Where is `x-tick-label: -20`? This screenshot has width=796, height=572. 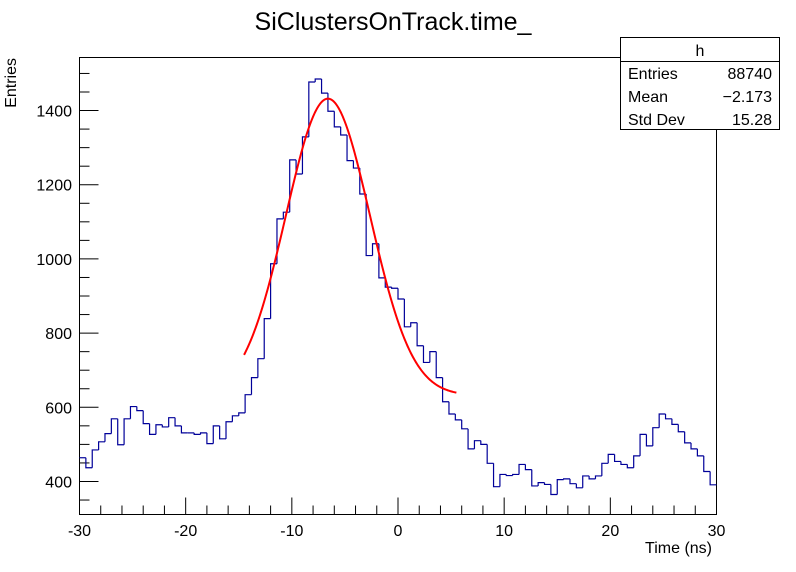 x-tick-label: -20 is located at coordinates (185, 531).